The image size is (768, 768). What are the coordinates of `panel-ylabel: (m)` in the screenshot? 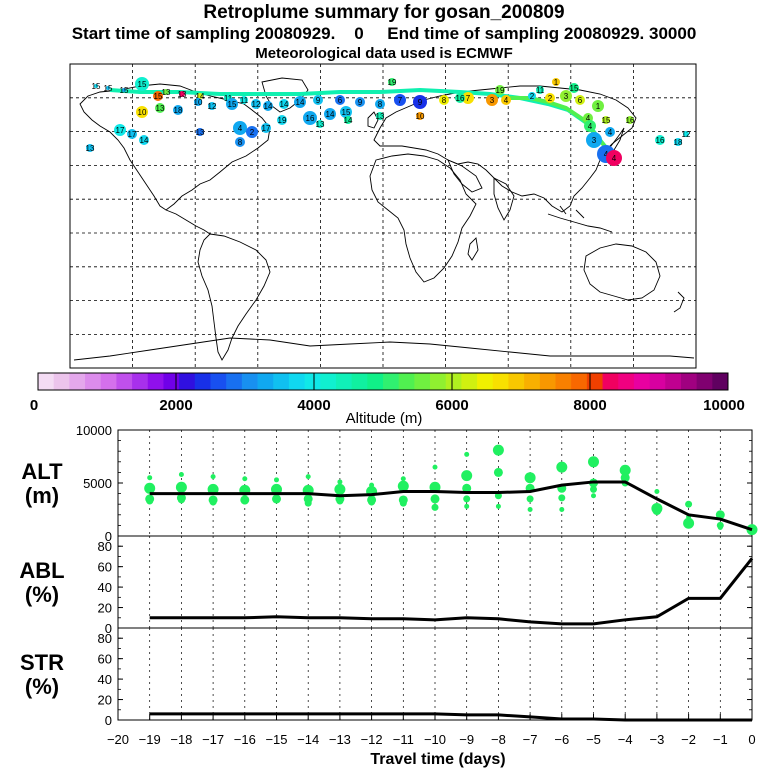 It's located at (42, 495).